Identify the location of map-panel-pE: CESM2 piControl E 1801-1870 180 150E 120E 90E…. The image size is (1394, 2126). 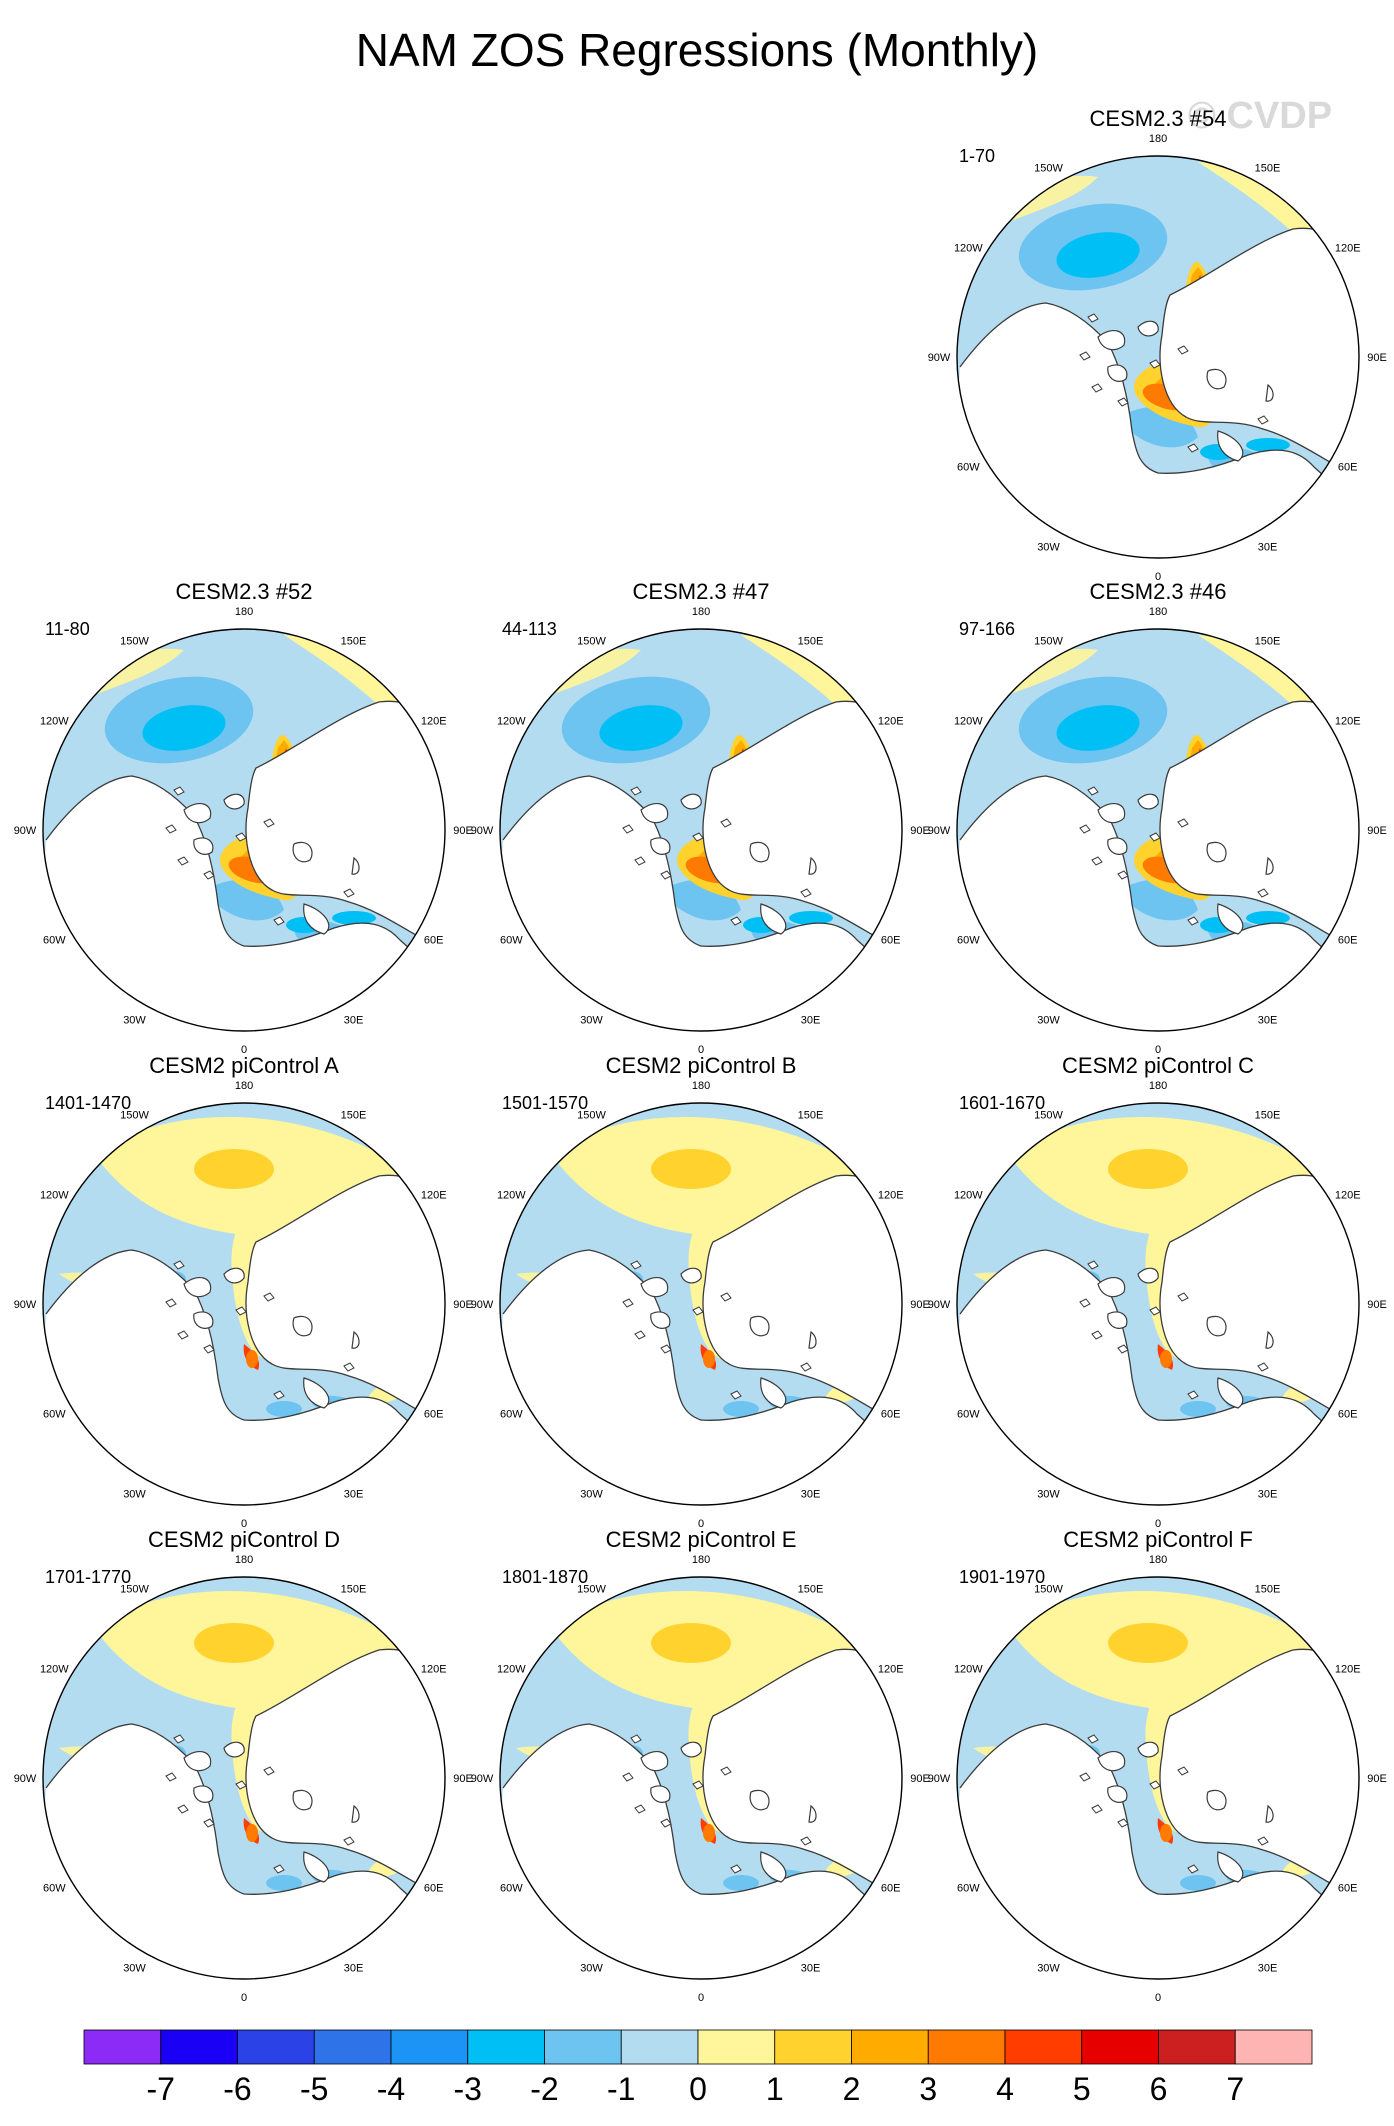
(700, 1765).